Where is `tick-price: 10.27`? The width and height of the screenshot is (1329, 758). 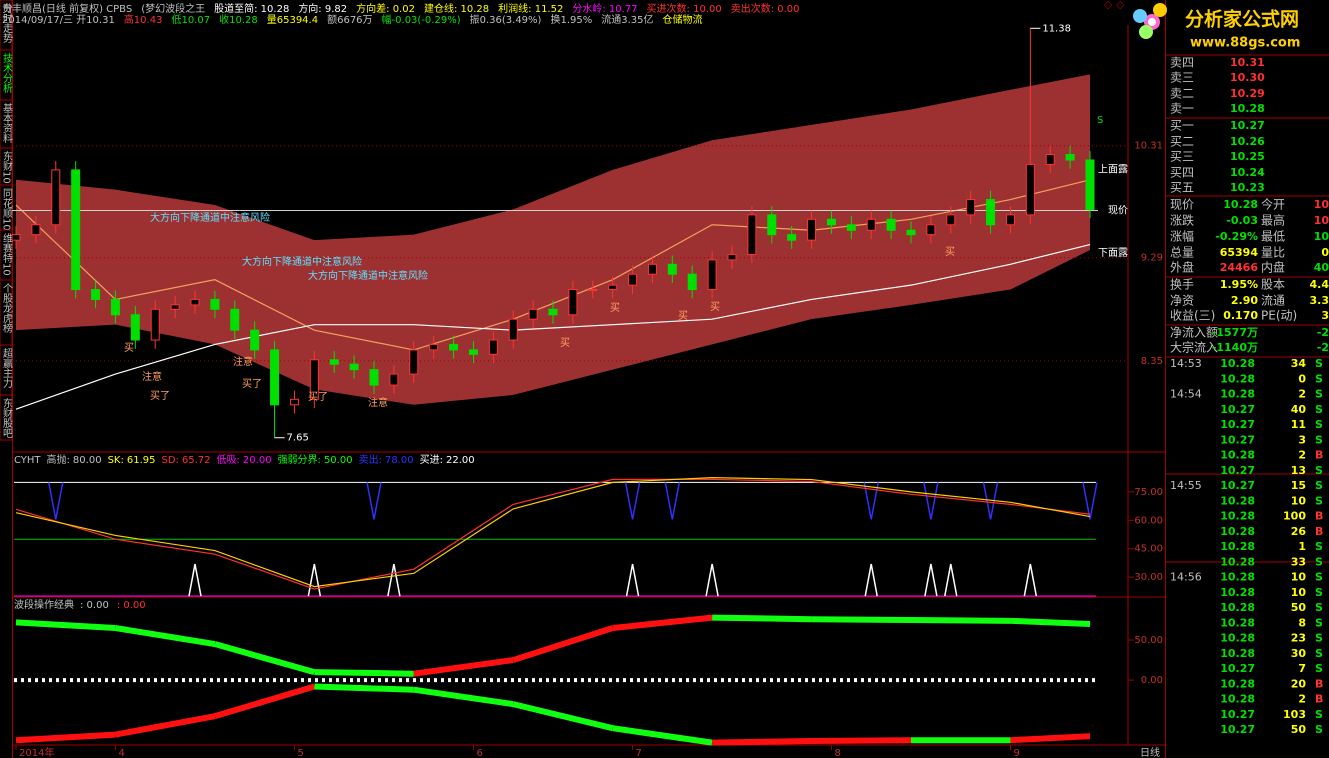 tick-price: 10.27 is located at coordinates (1237, 439).